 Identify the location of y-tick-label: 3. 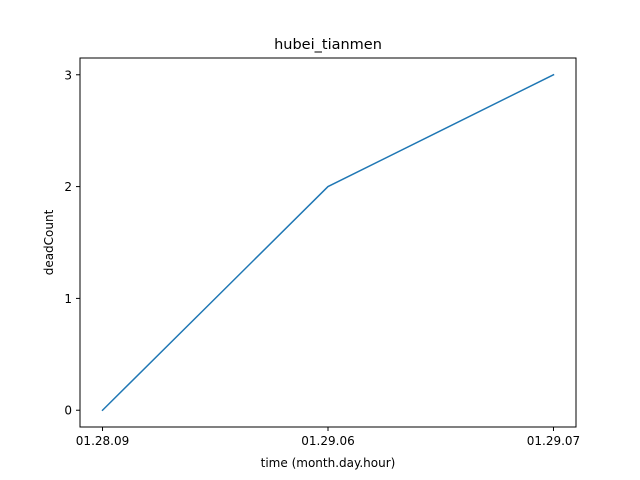
(68, 75).